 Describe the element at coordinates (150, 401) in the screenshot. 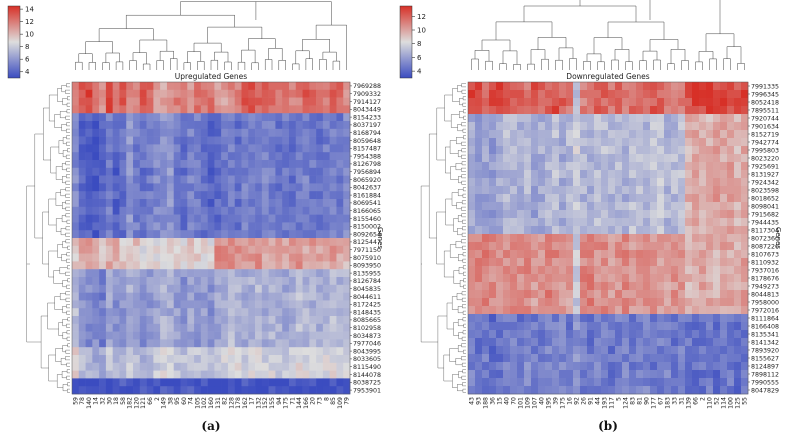

I see `column-label: 66` at that location.